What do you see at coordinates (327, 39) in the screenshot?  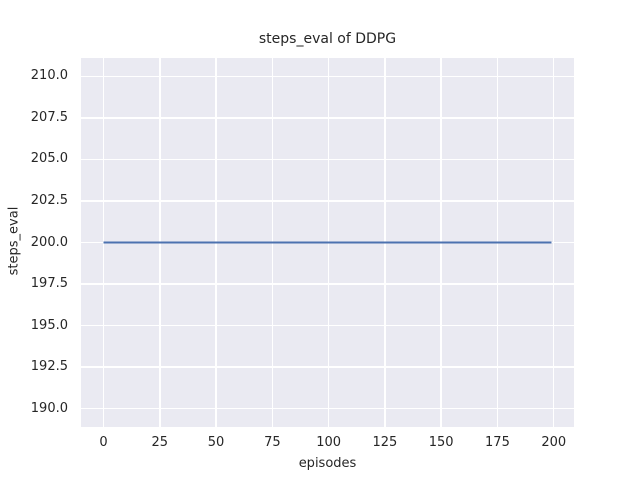 I see `chart-title: steps_eval of DDPG` at bounding box center [327, 39].